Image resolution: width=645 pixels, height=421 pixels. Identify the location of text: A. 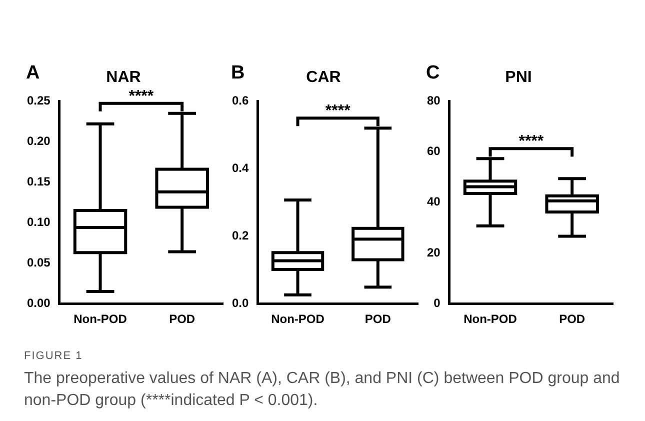
(33, 73).